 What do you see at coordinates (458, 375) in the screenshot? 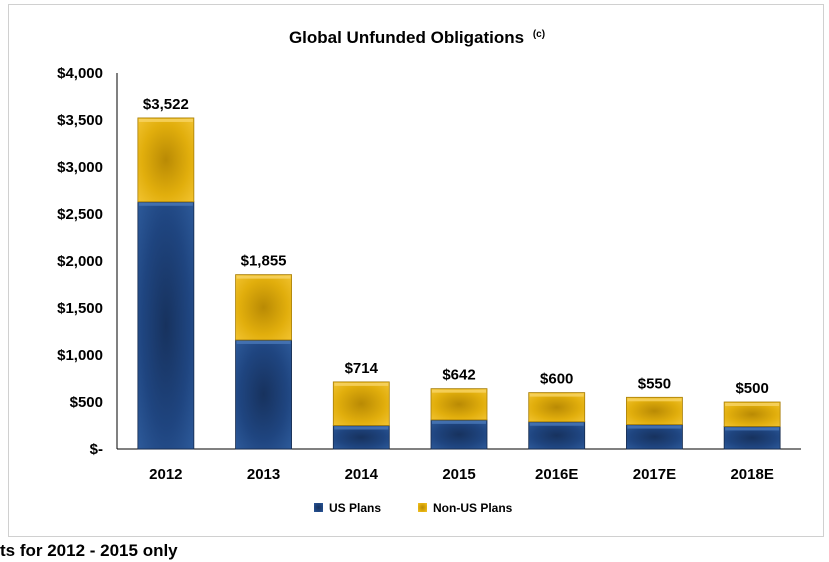
I see `bar-total-label: $642` at bounding box center [458, 375].